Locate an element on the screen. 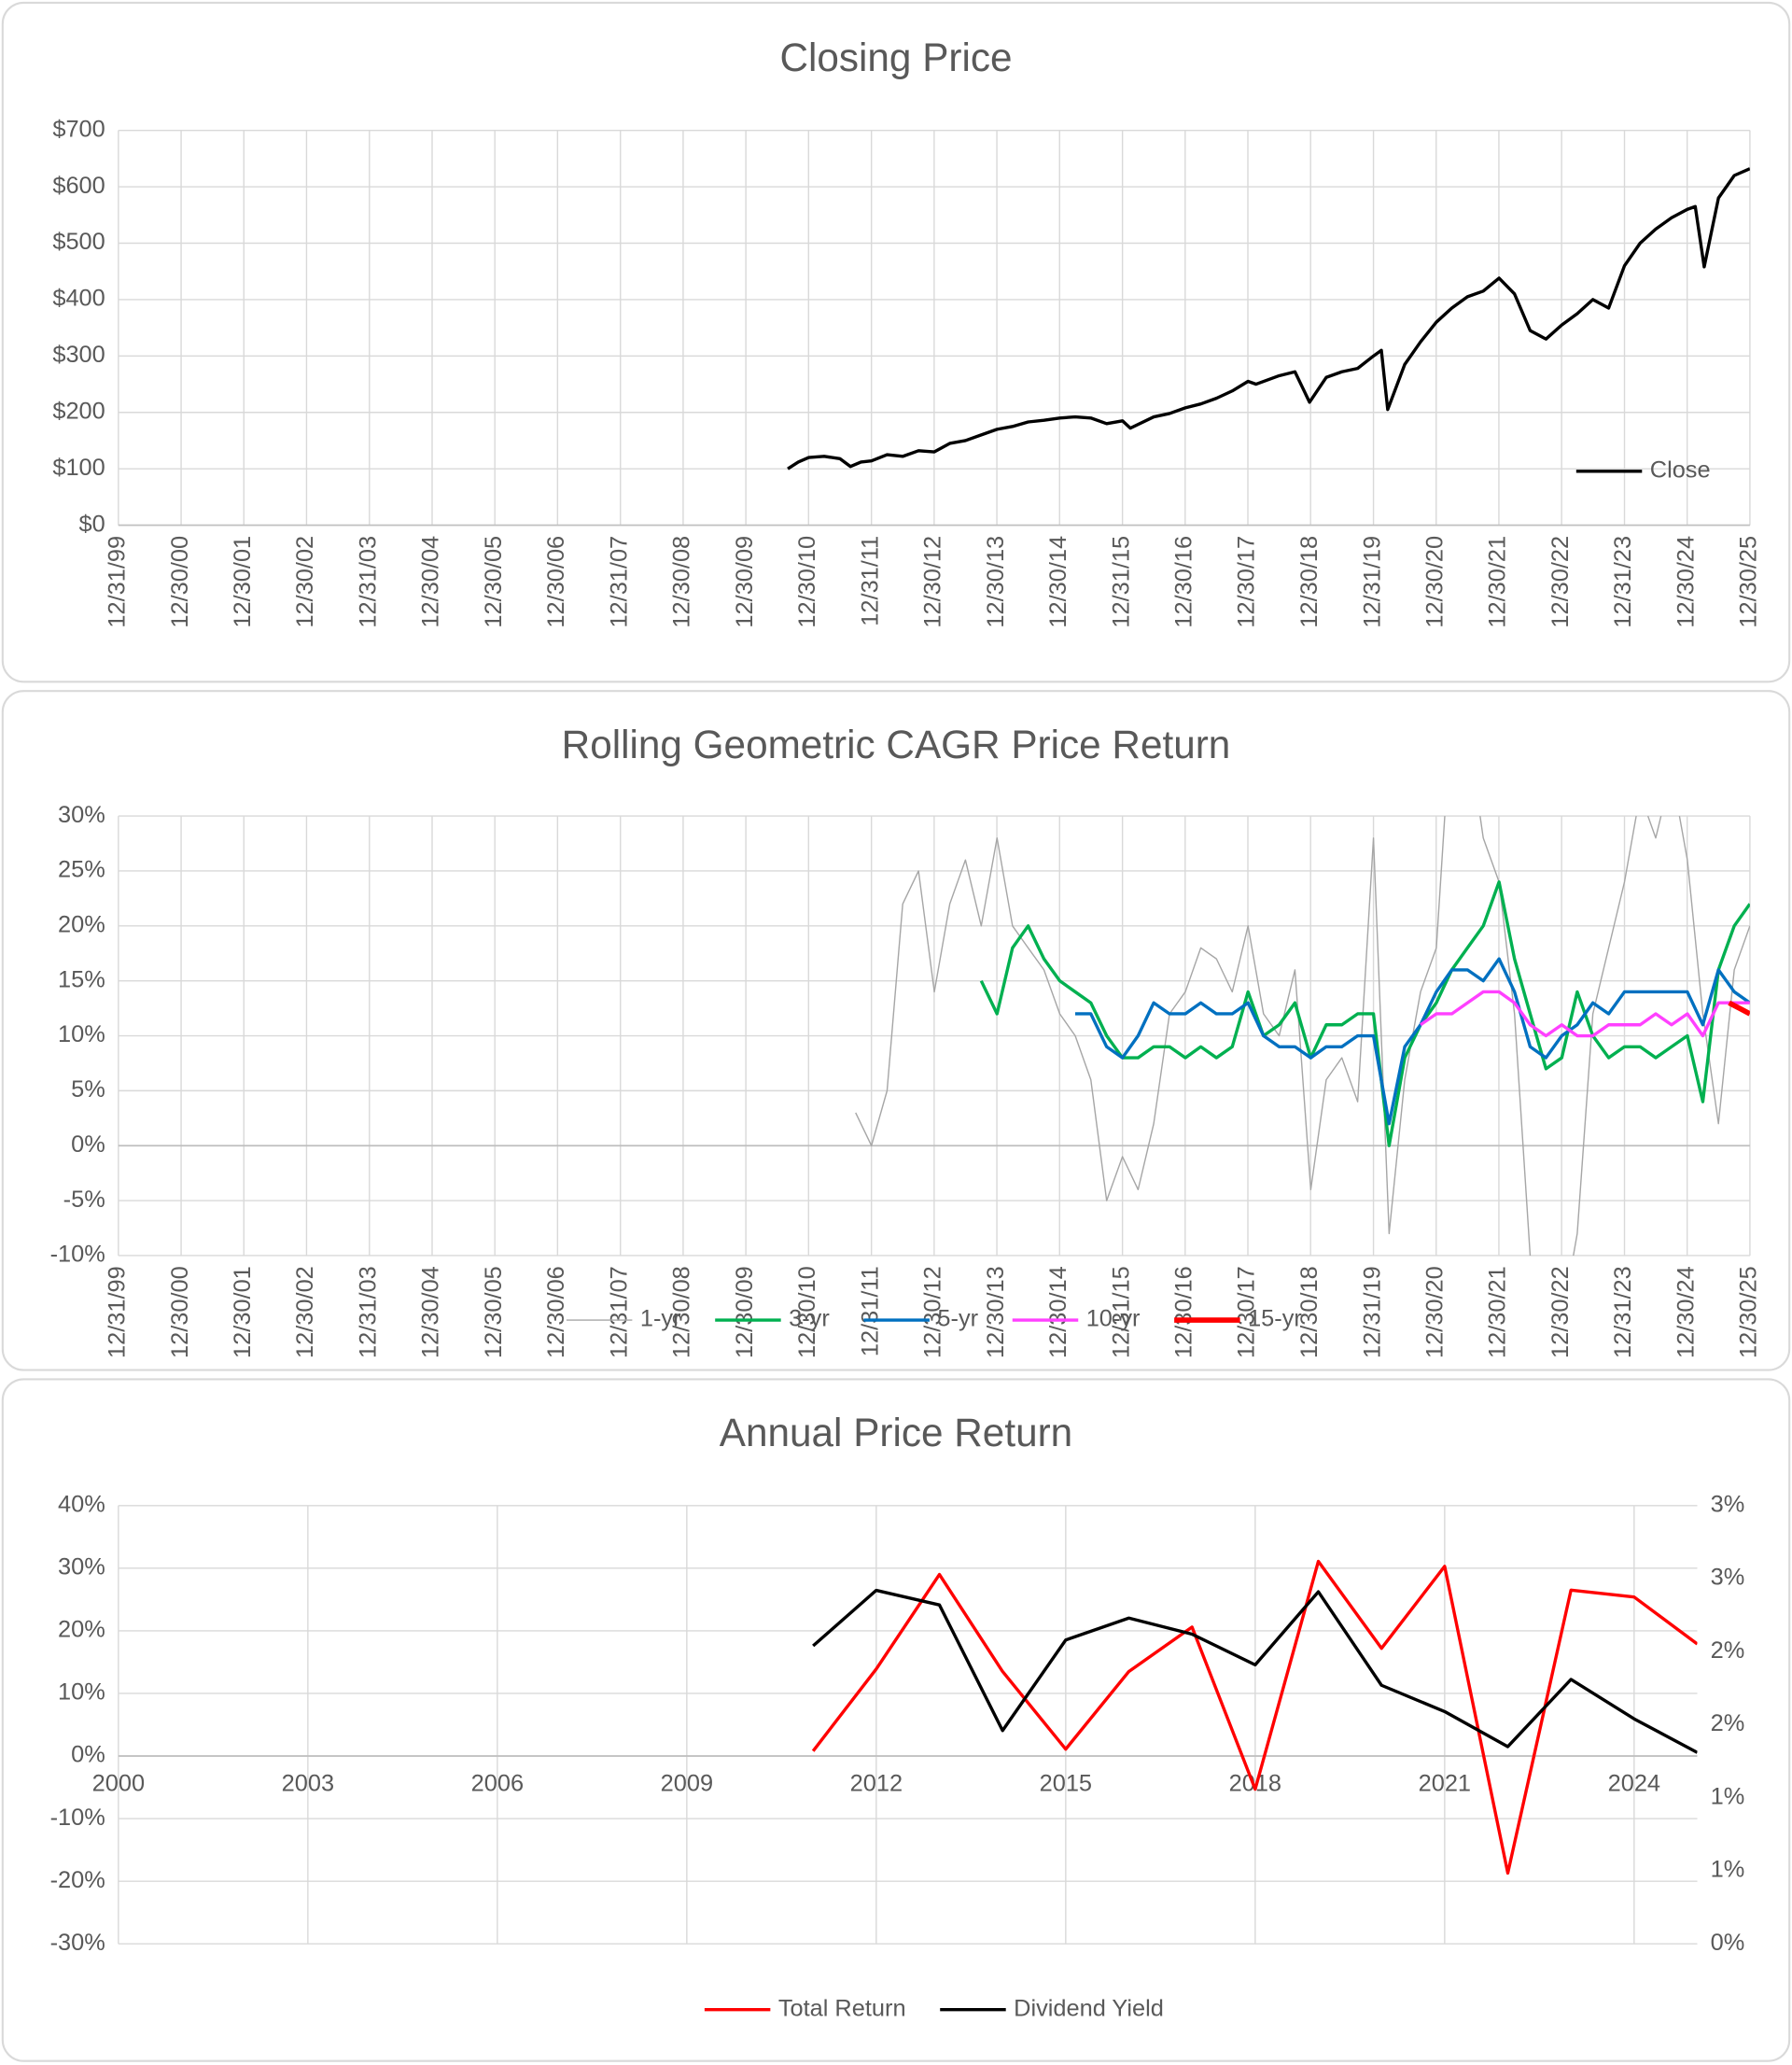 The image size is (1792, 2065). y-tick-label: -30% is located at coordinates (77, 1943).